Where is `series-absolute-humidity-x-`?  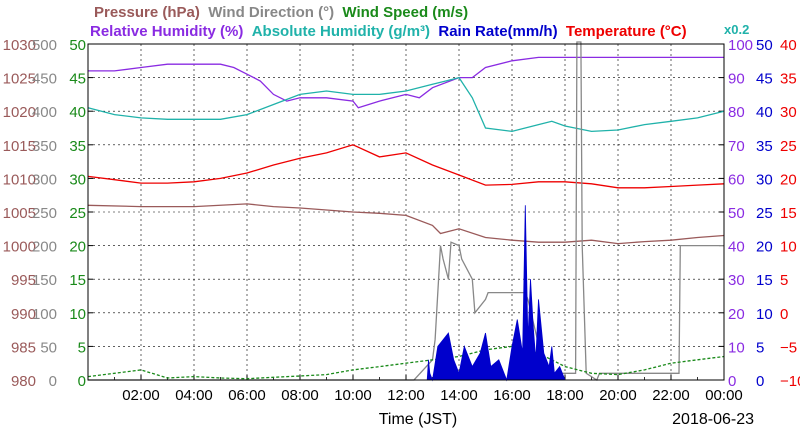 series-absolute-humidity-x- is located at coordinates (406, 104).